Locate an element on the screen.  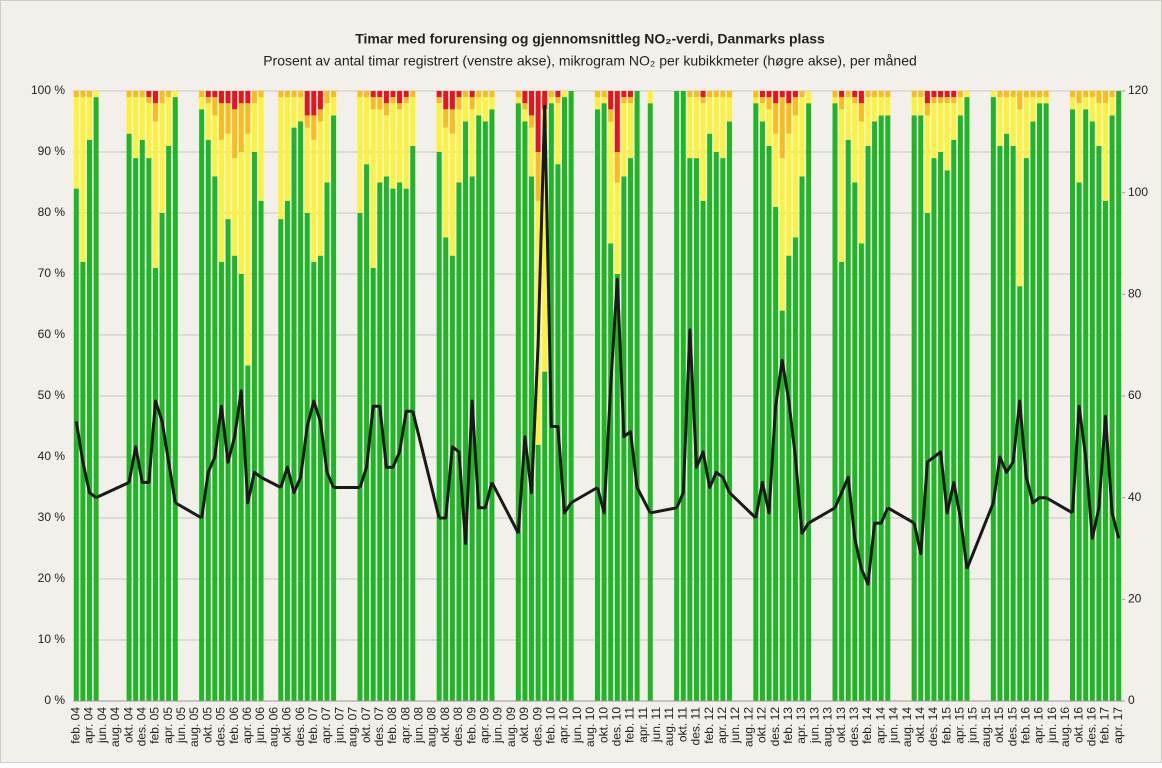
x-tick-label: des. 05 is located at coordinates (221, 727).